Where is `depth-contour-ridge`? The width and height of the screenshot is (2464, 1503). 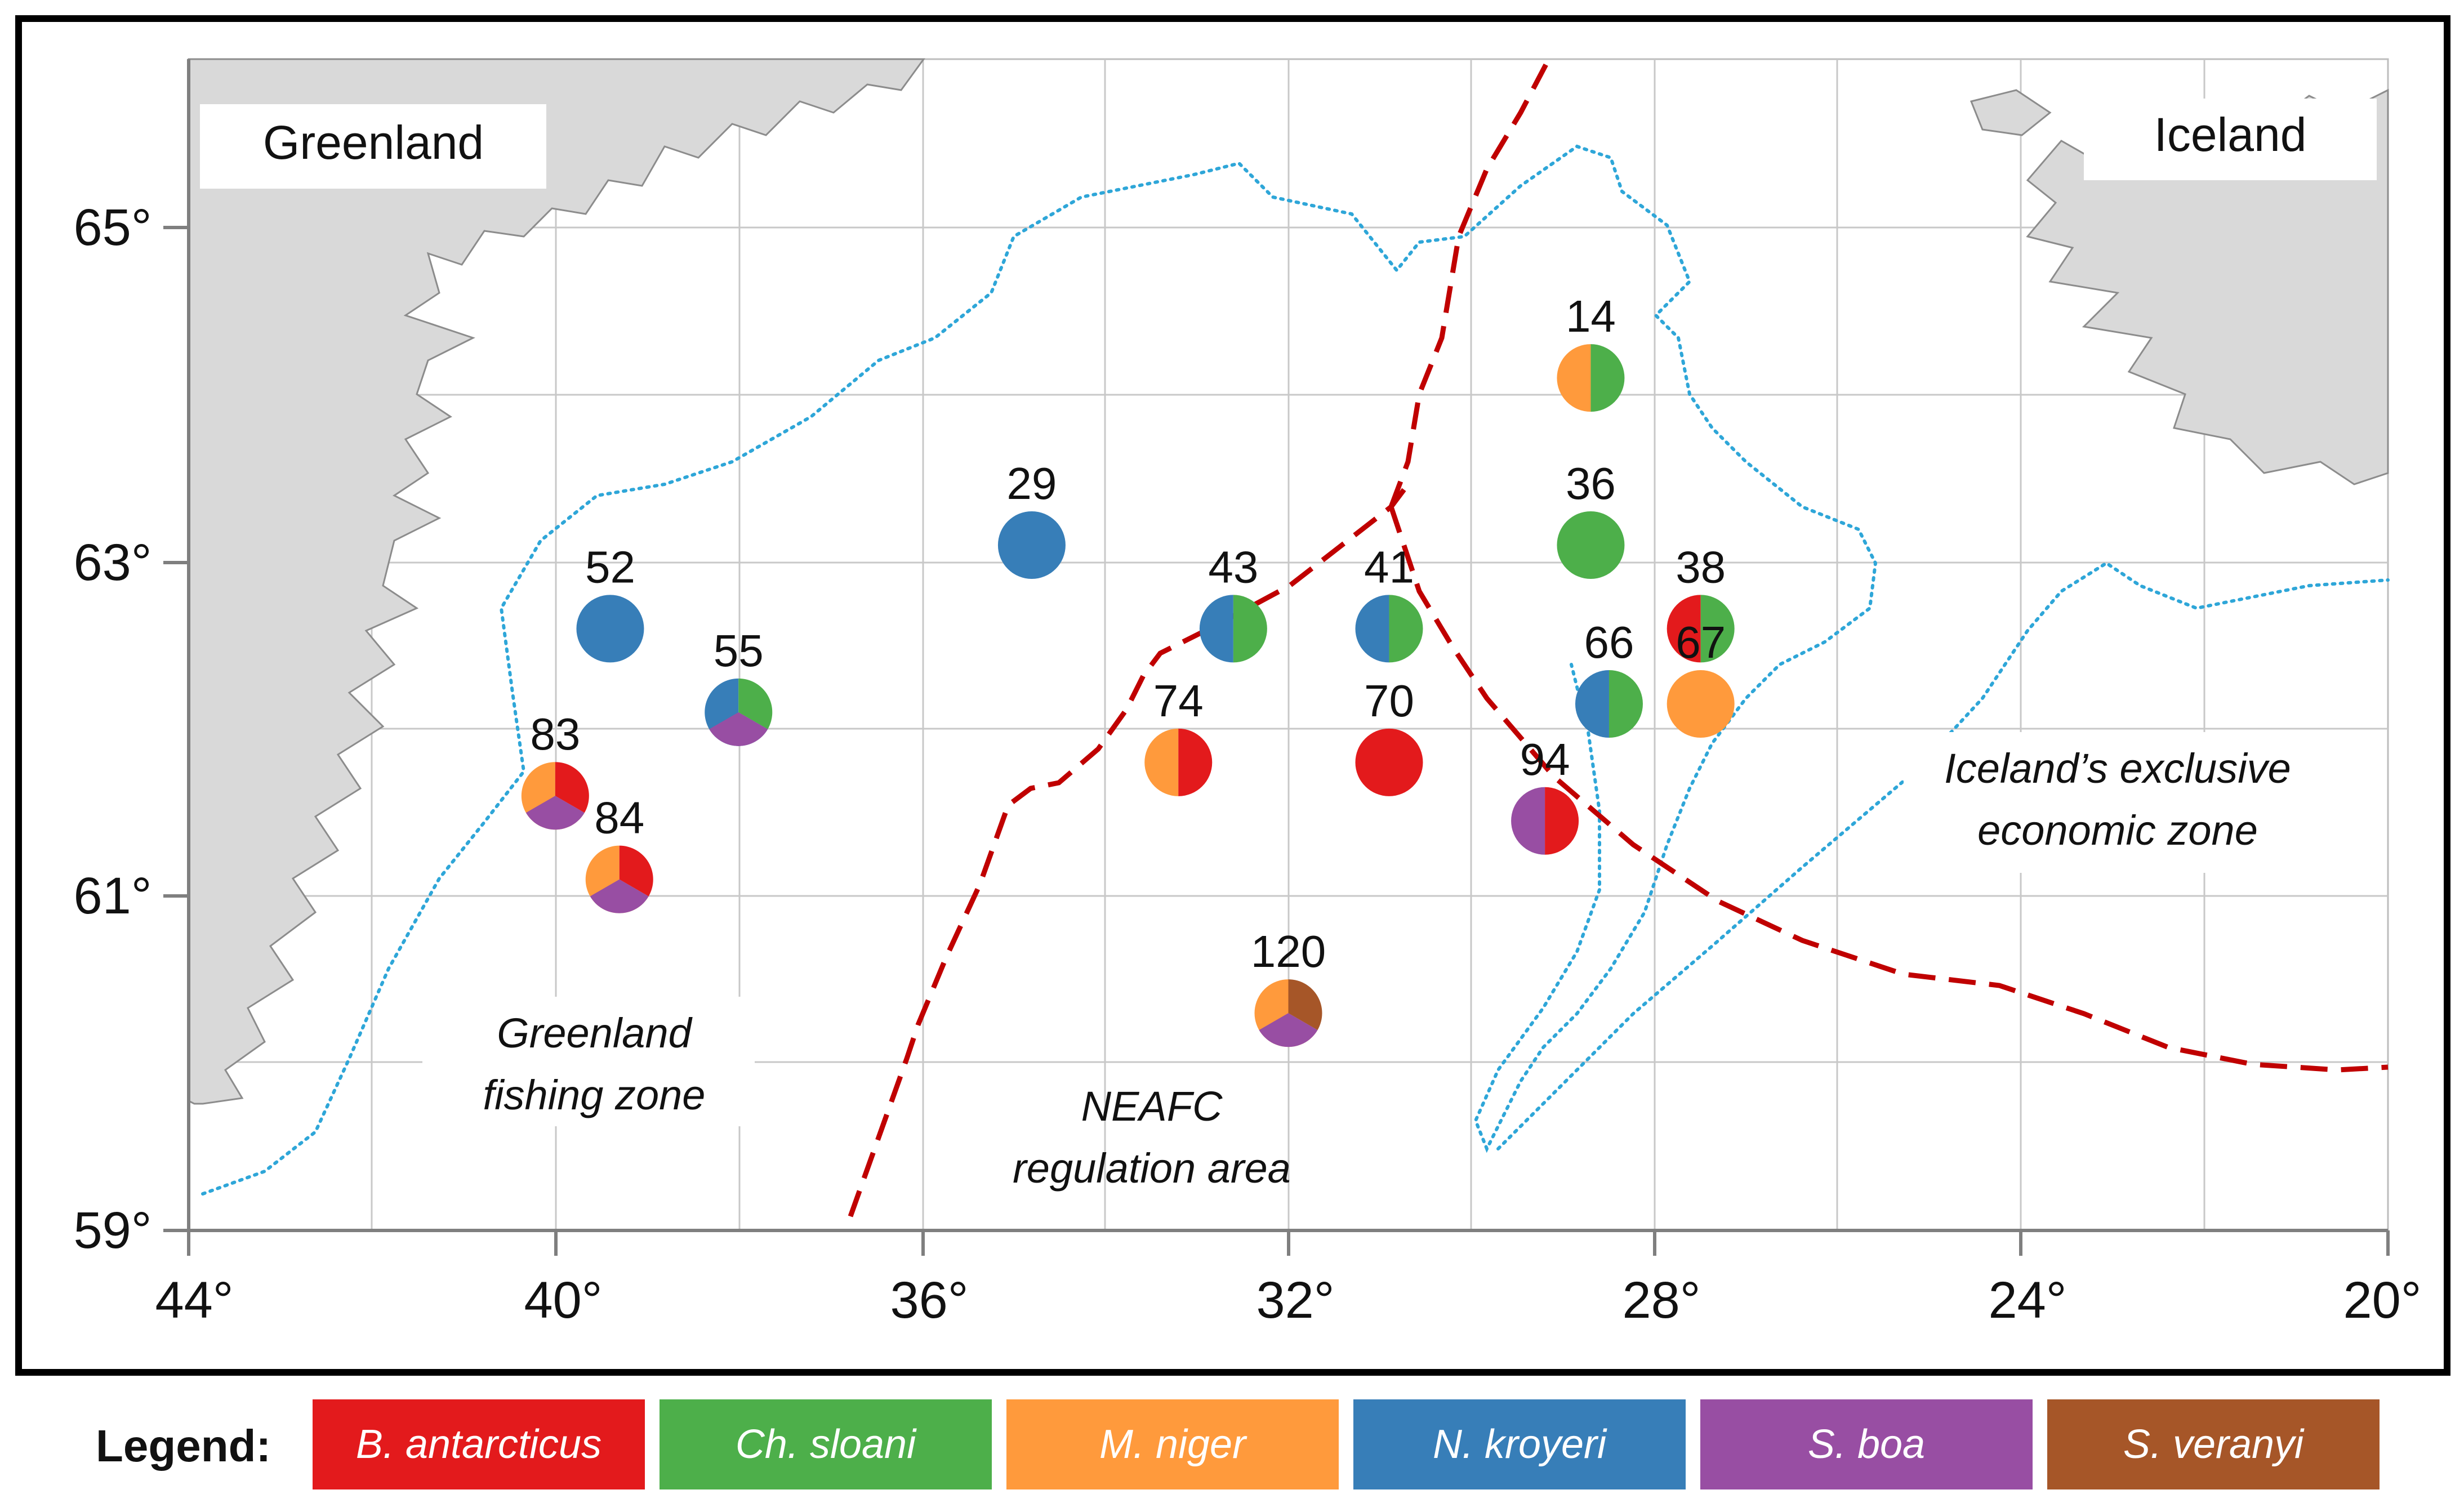 depth-contour-ridge is located at coordinates (1675, 745).